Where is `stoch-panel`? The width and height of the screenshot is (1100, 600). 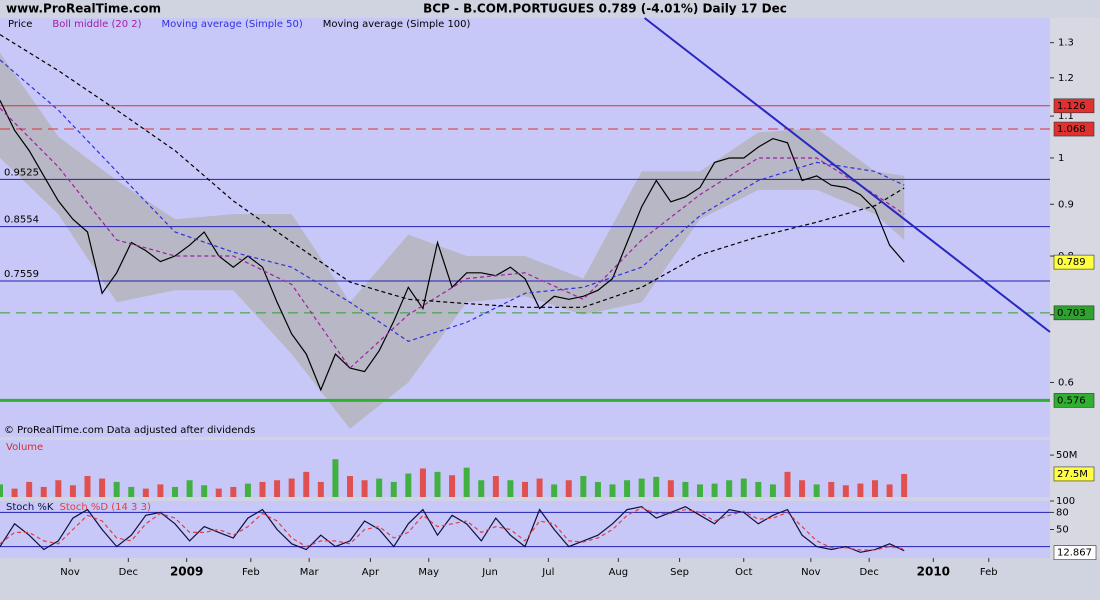
stoch-panel is located at coordinates (525, 529).